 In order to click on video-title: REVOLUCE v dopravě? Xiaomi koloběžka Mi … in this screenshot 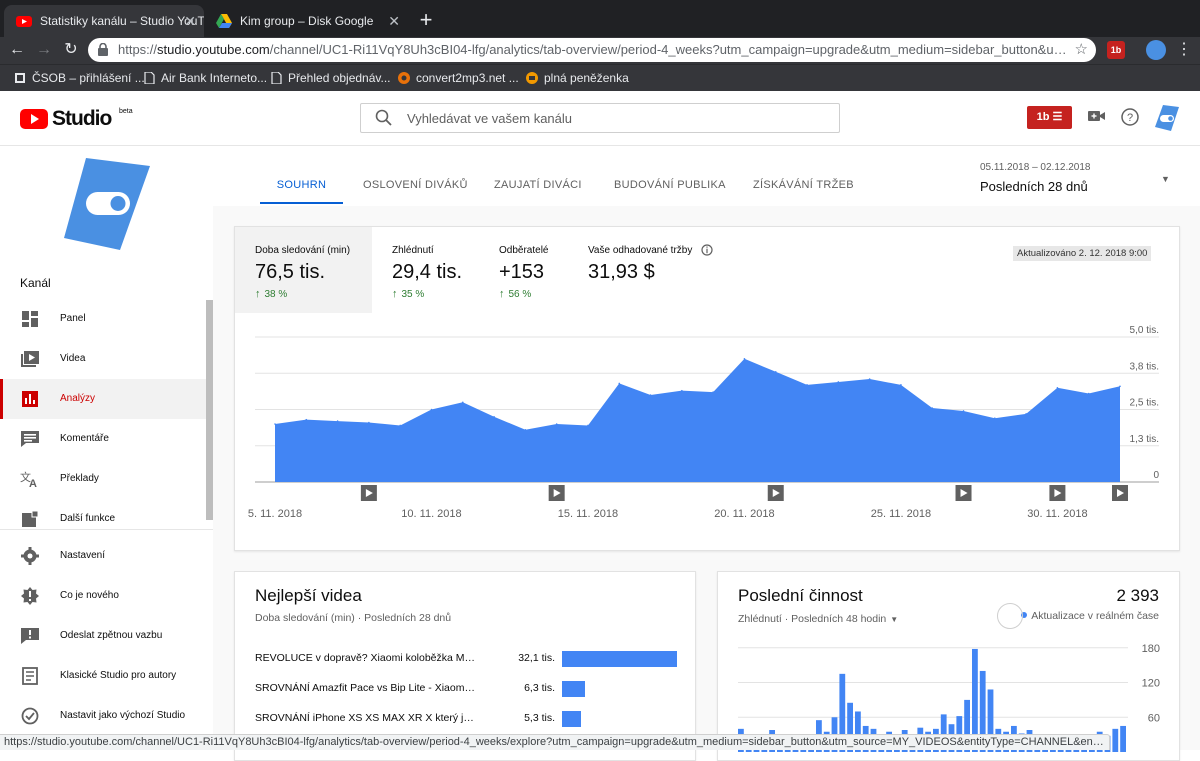, I will do `click(366, 658)`.